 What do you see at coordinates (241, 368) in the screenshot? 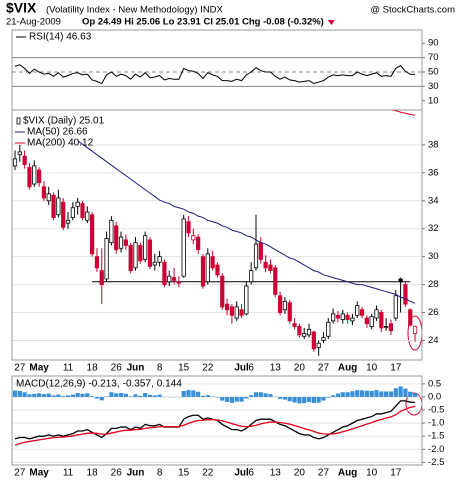
I see `x-tick-label: Jul` at bounding box center [241, 368].